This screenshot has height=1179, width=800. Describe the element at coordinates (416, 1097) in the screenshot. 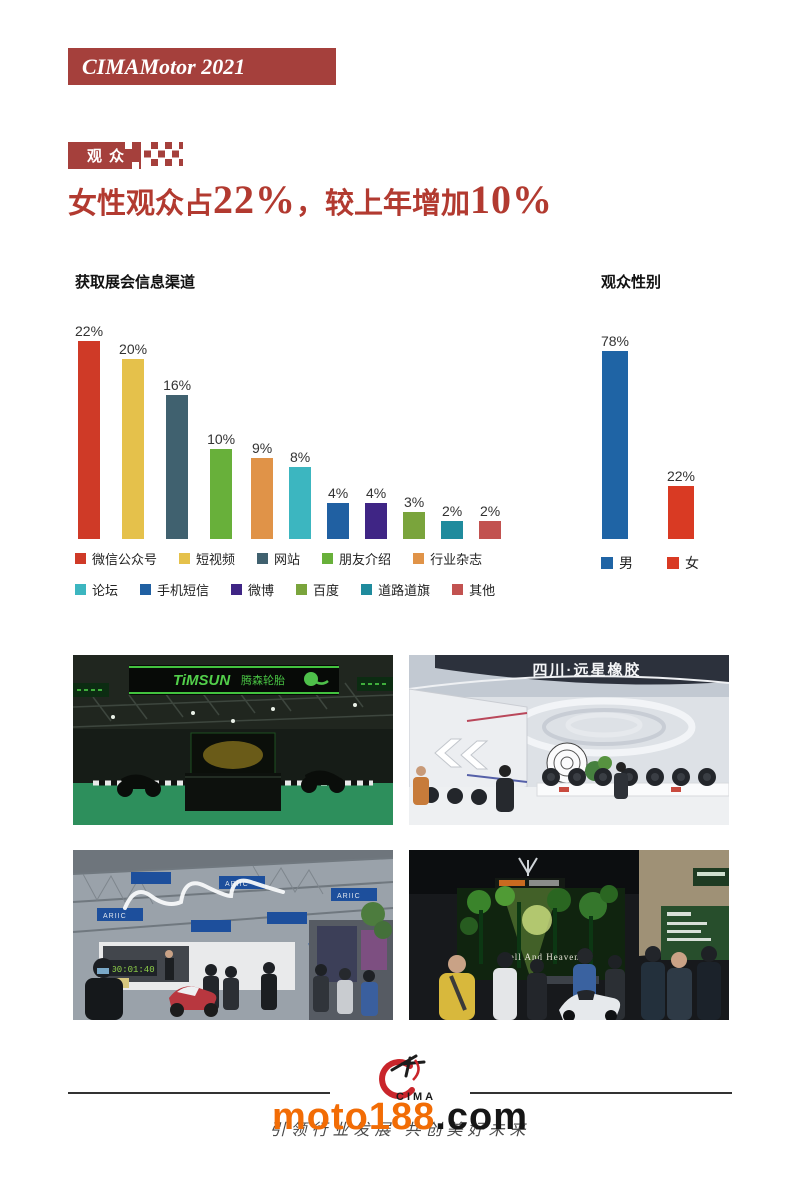

I see `cima-logo-text: CIMA` at that location.